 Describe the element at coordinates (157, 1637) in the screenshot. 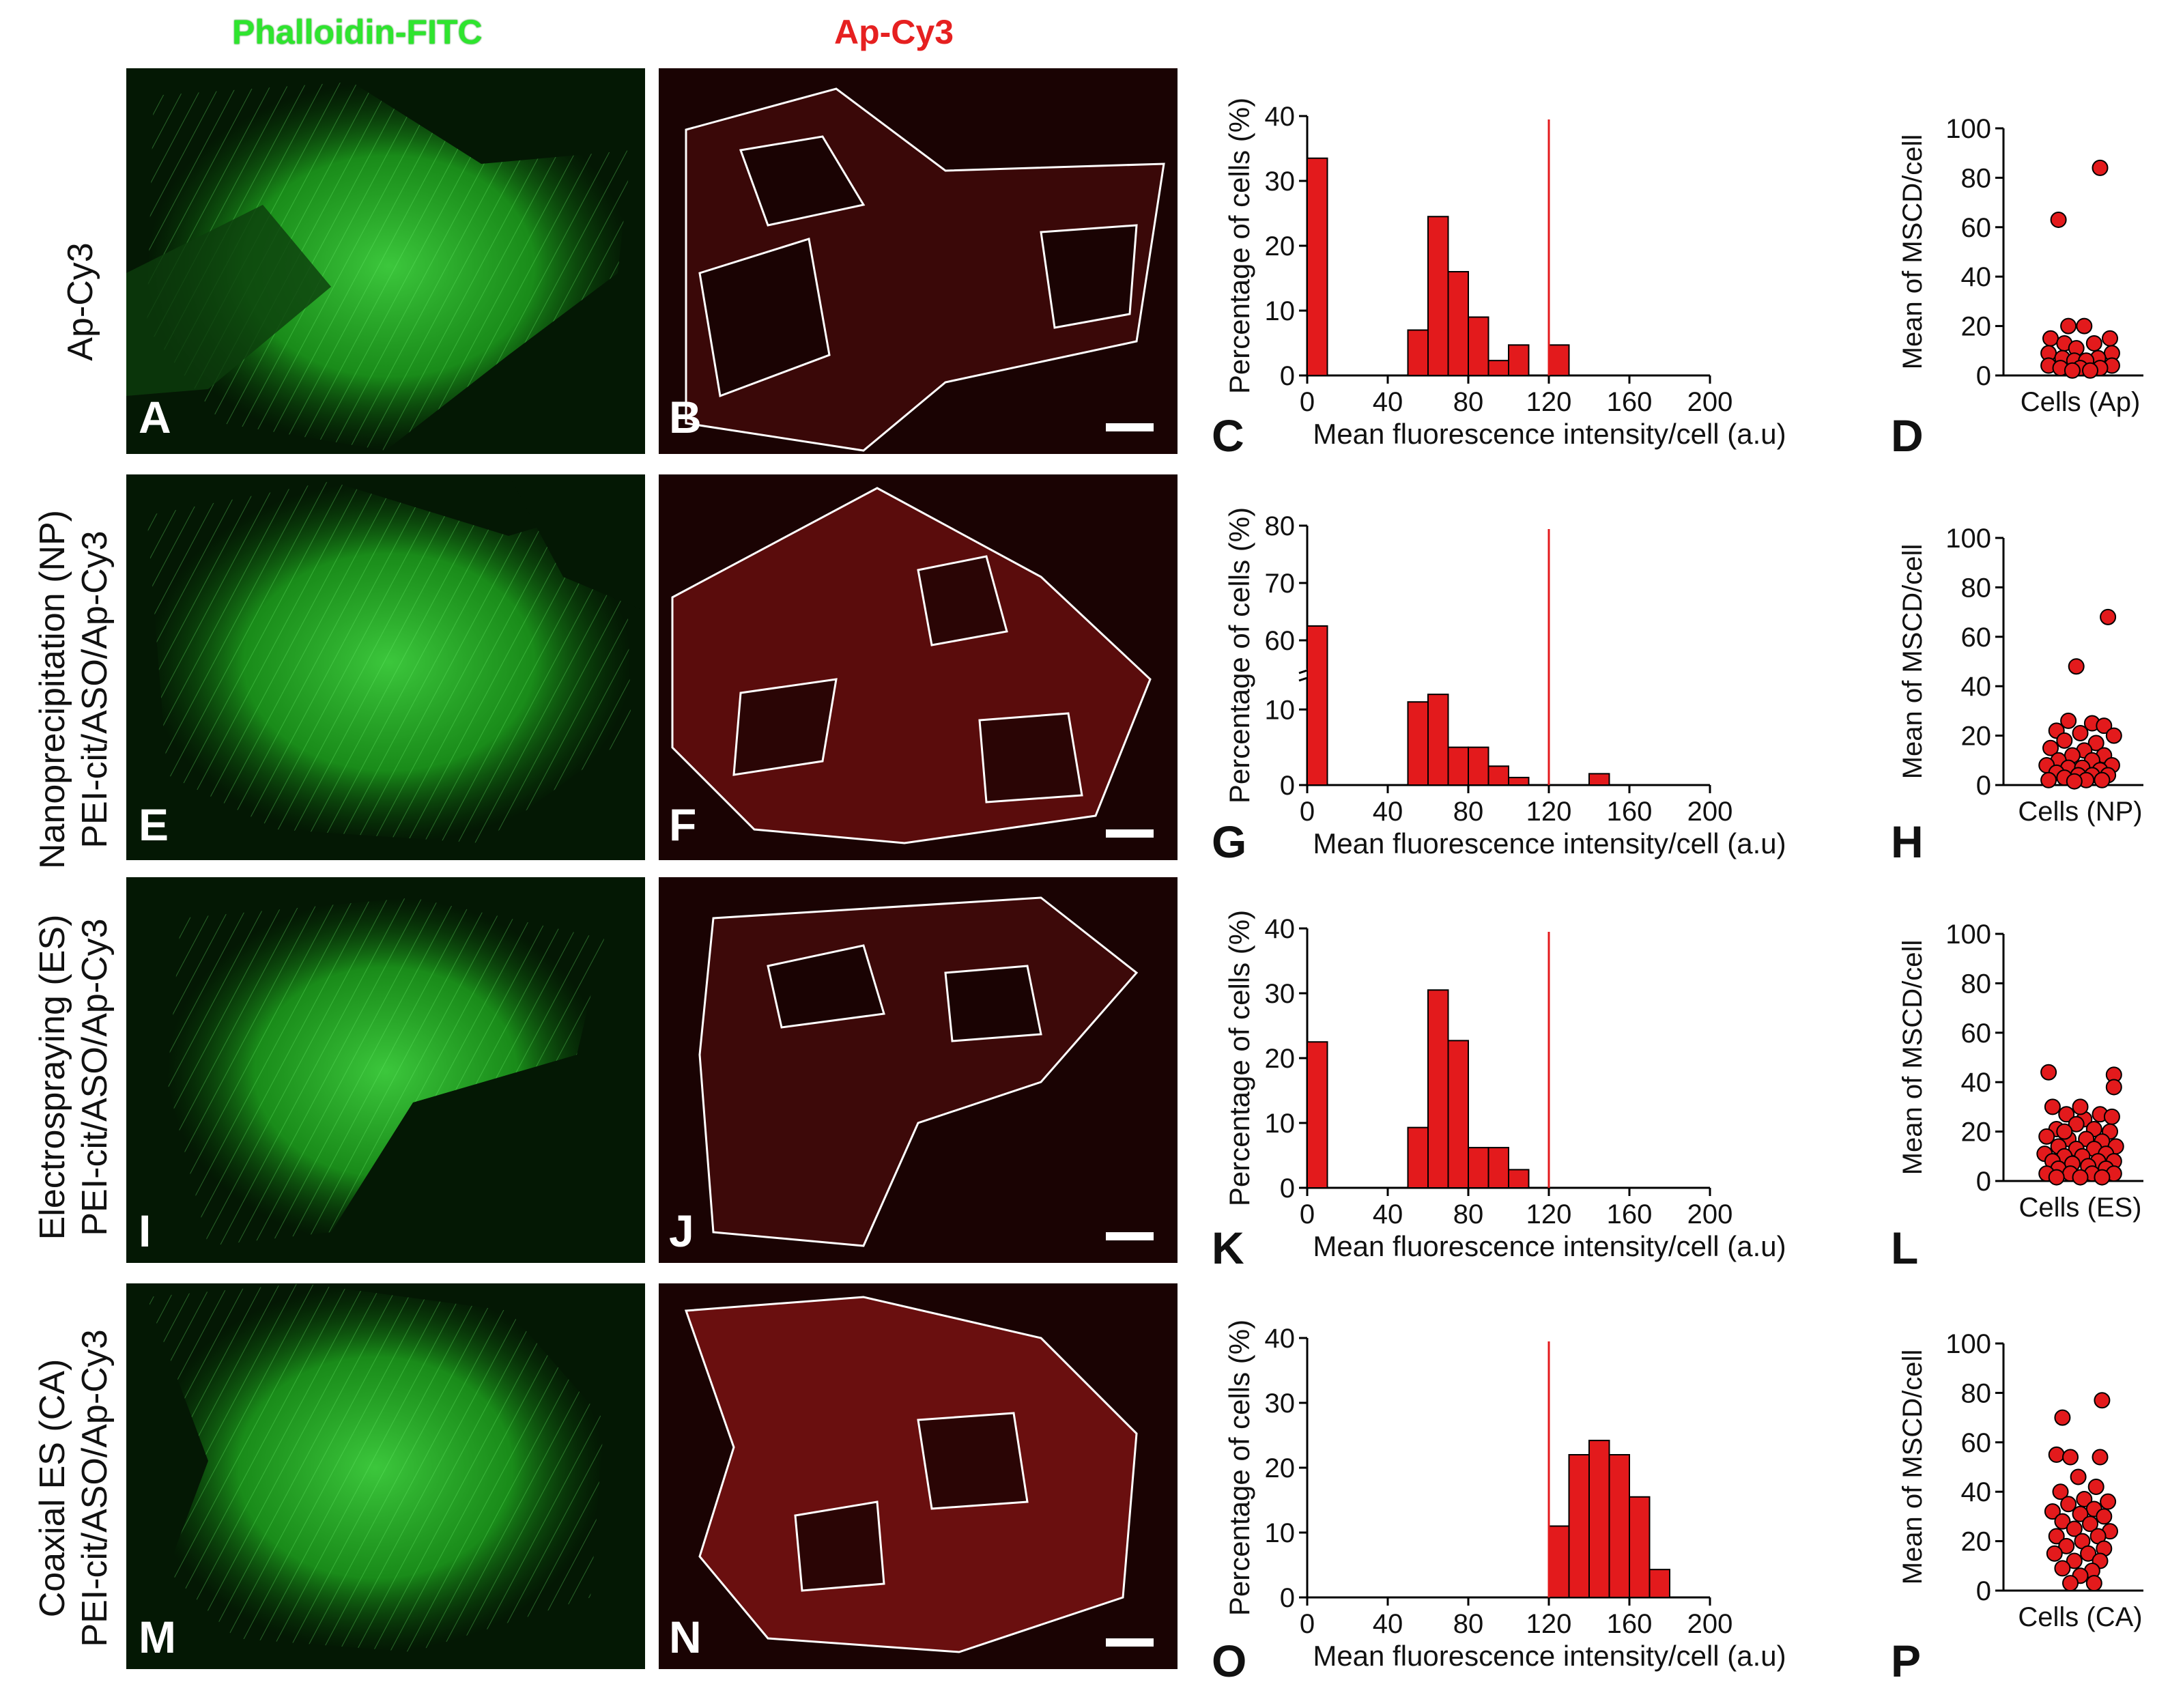

I see `panel-letter-m: M` at that location.